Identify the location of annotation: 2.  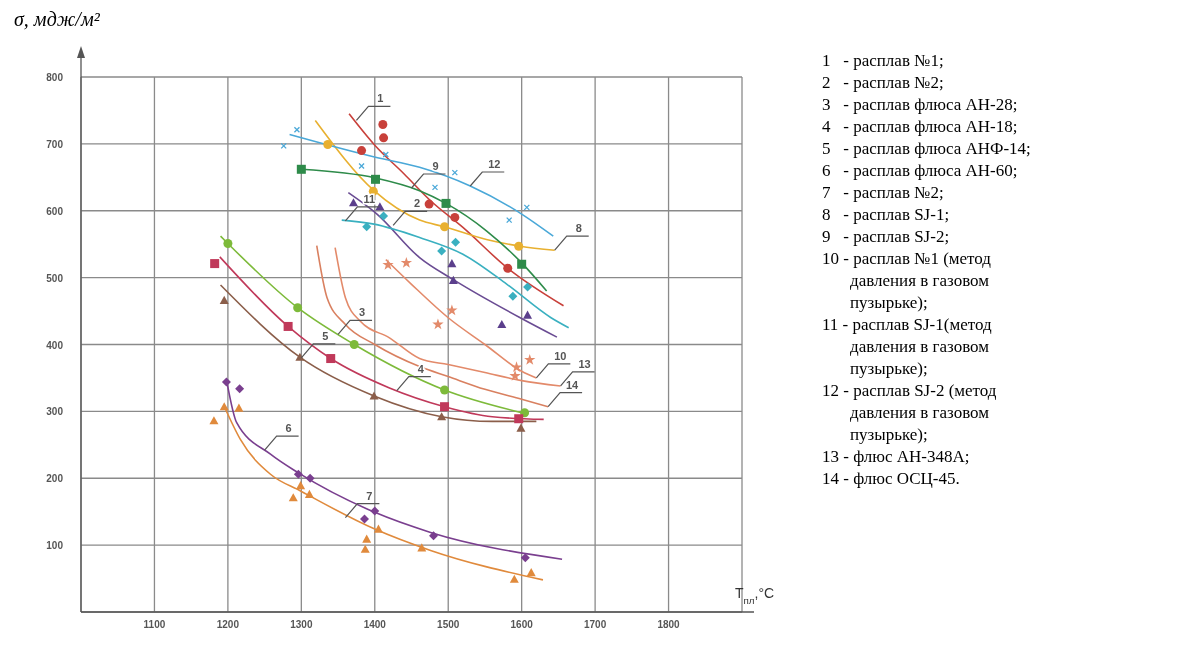
(417, 203).